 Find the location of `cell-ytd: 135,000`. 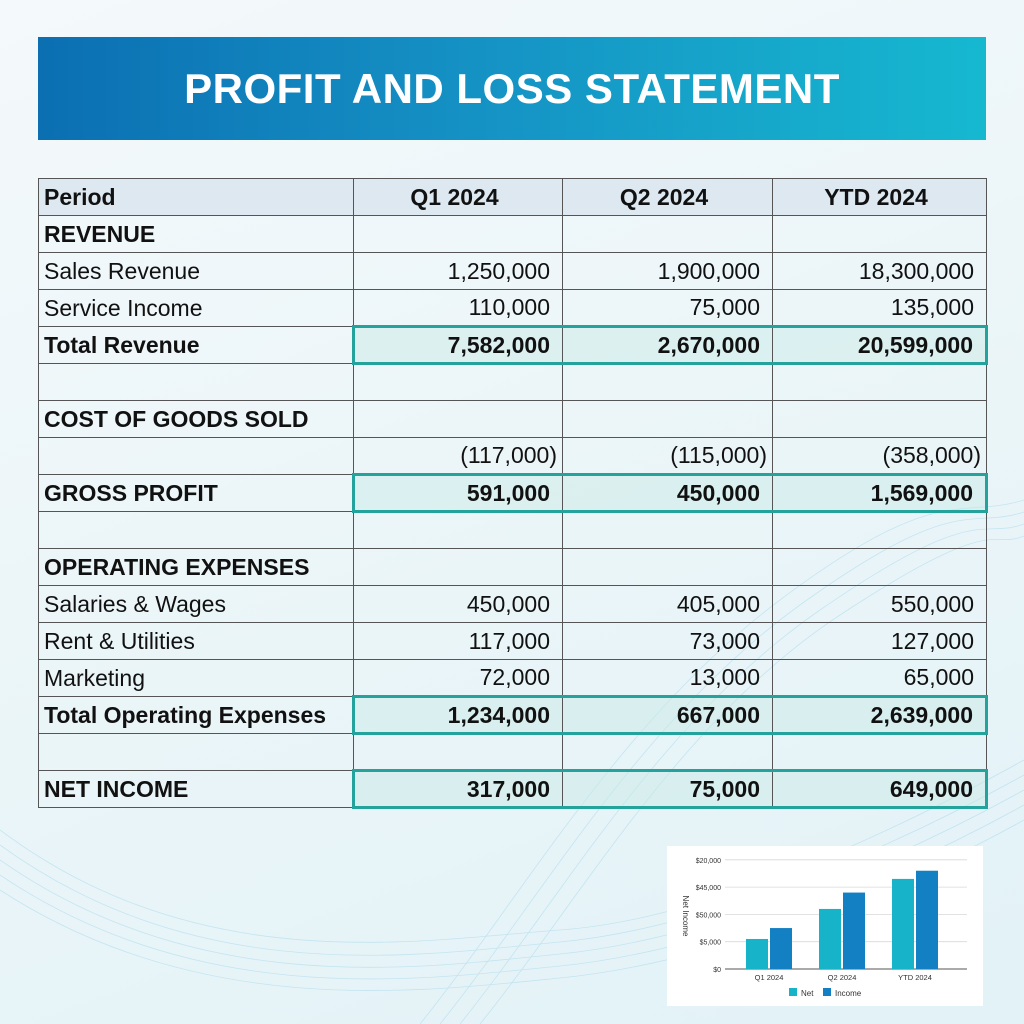

cell-ytd: 135,000 is located at coordinates (879, 308).